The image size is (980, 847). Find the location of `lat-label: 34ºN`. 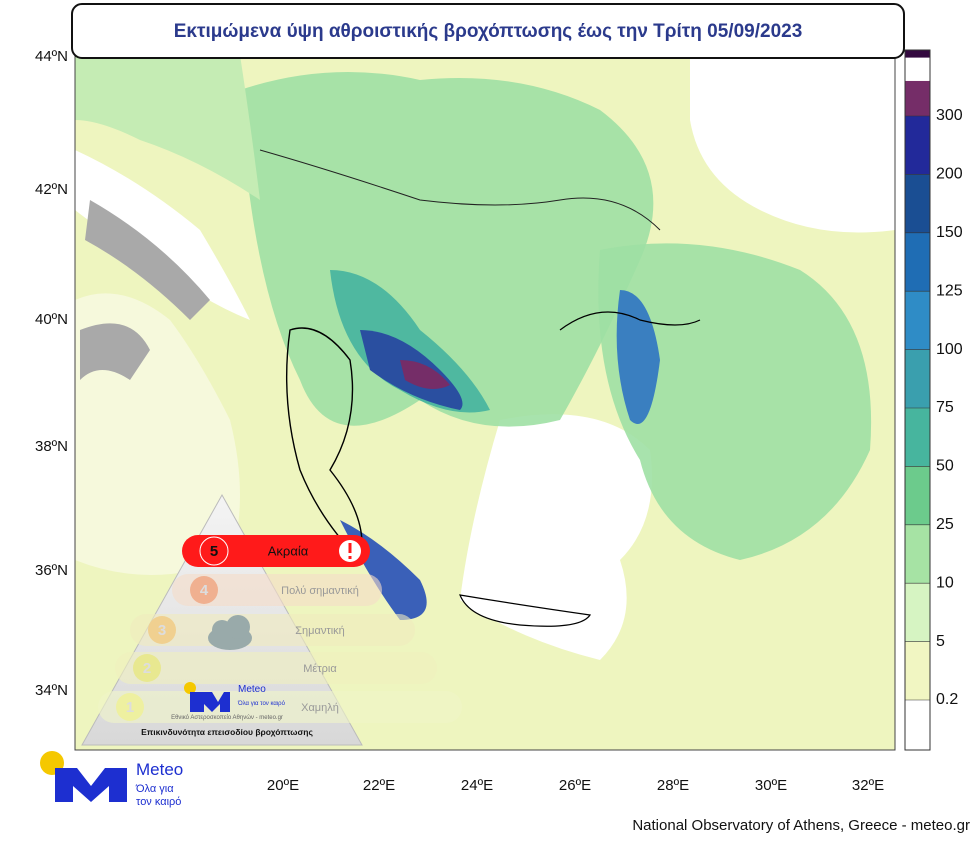

lat-label: 34ºN is located at coordinates (51, 690).